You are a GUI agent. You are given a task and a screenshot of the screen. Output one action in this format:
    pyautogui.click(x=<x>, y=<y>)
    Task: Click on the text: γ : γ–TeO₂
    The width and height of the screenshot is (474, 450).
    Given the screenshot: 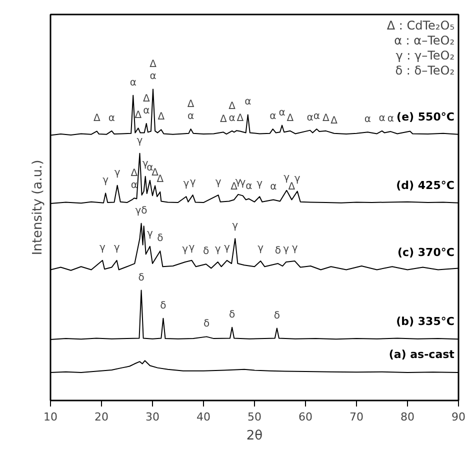 What is the action you would take?
    pyautogui.click(x=425, y=55)
    